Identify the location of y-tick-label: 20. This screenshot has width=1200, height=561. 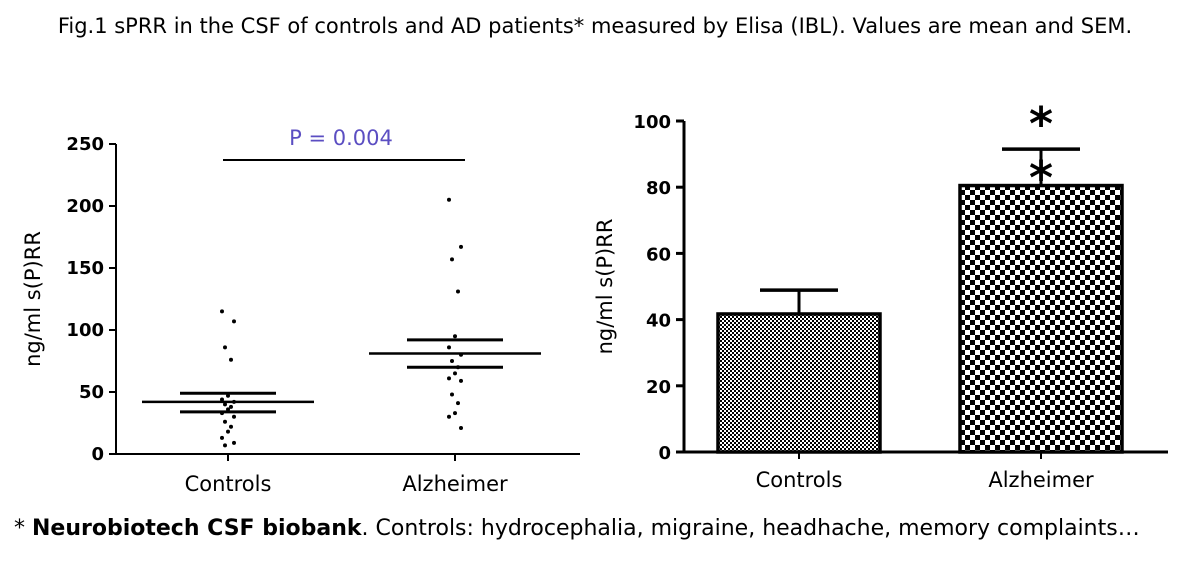
(658, 387).